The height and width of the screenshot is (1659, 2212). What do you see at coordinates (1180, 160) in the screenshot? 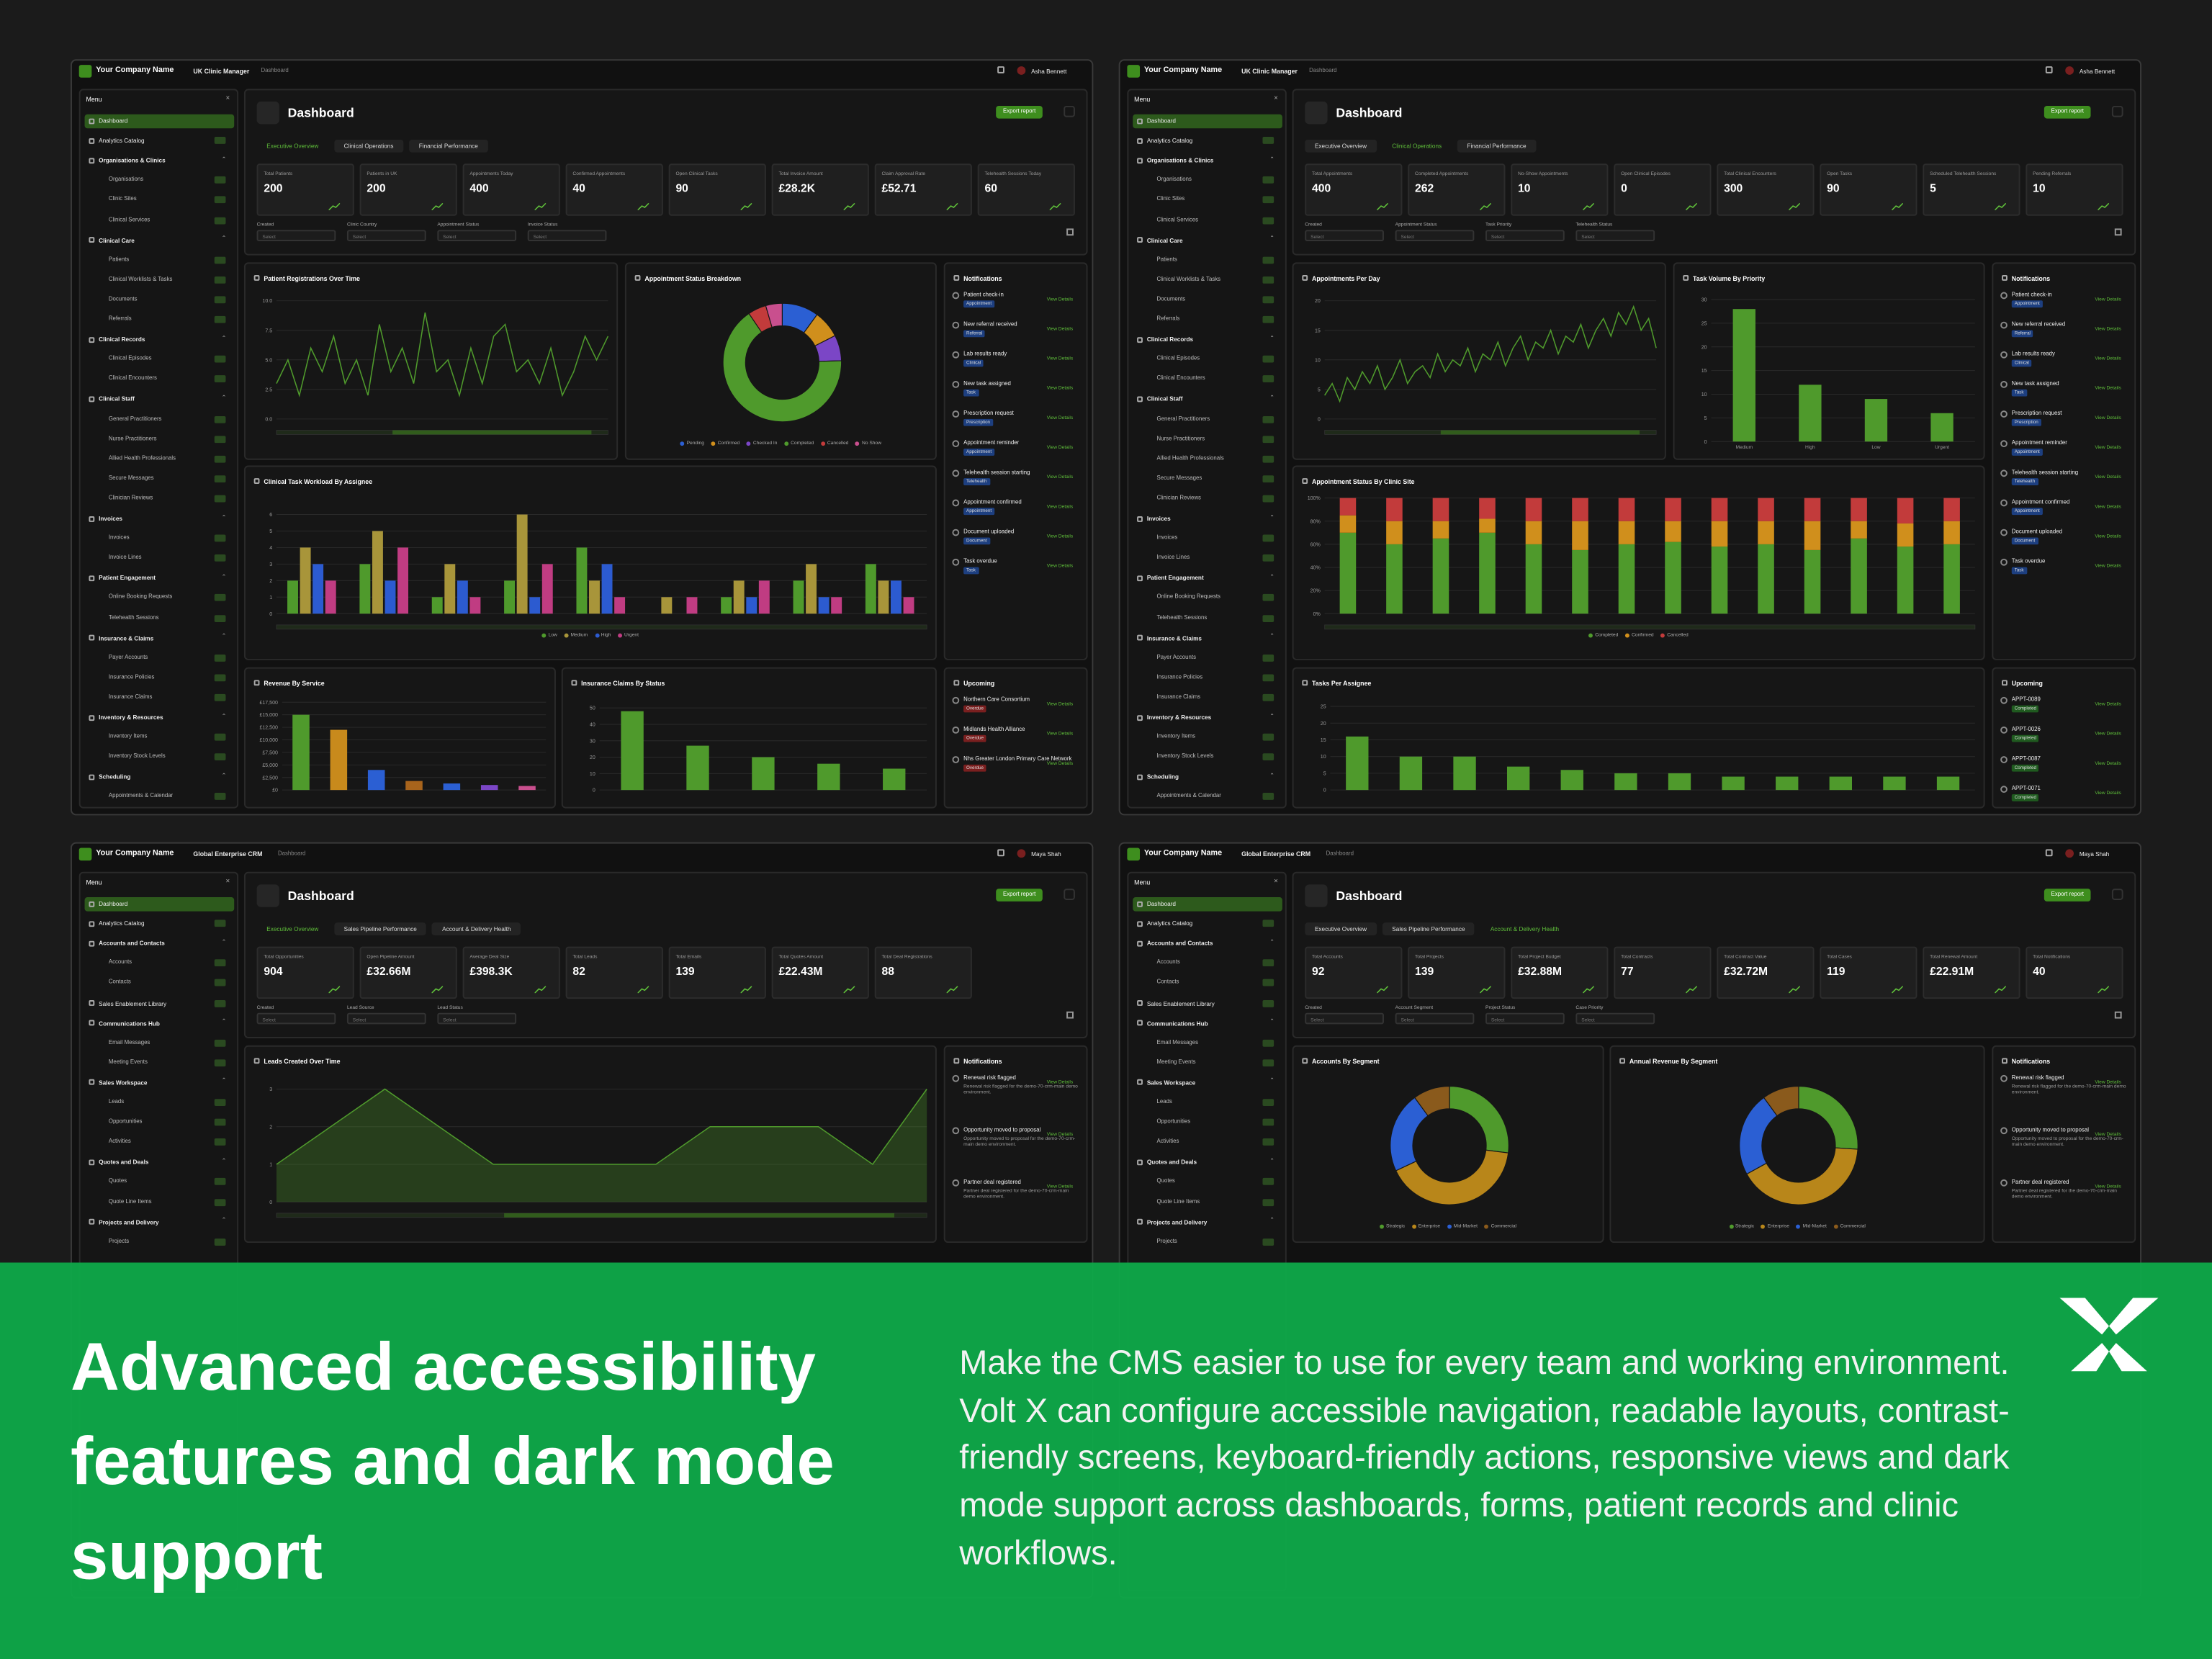
I see `menu-group: Organisations & Clinics` at bounding box center [1180, 160].